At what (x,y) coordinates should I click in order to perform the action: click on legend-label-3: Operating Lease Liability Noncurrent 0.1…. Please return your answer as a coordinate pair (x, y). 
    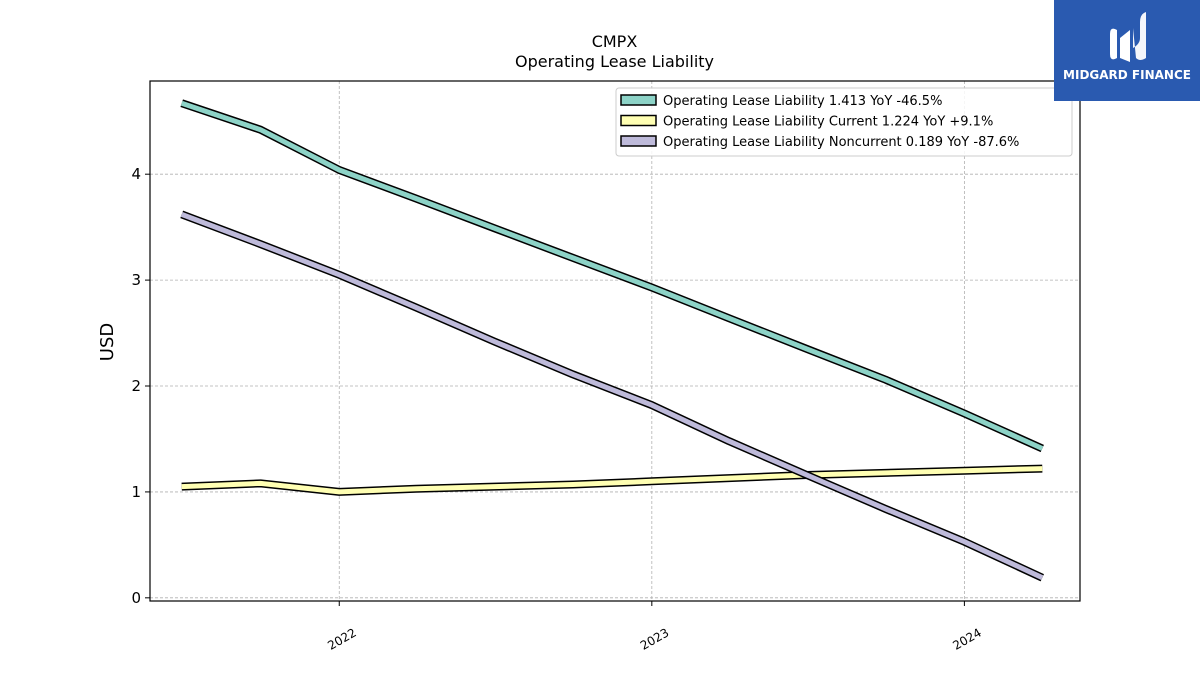
    Looking at the image, I should click on (841, 142).